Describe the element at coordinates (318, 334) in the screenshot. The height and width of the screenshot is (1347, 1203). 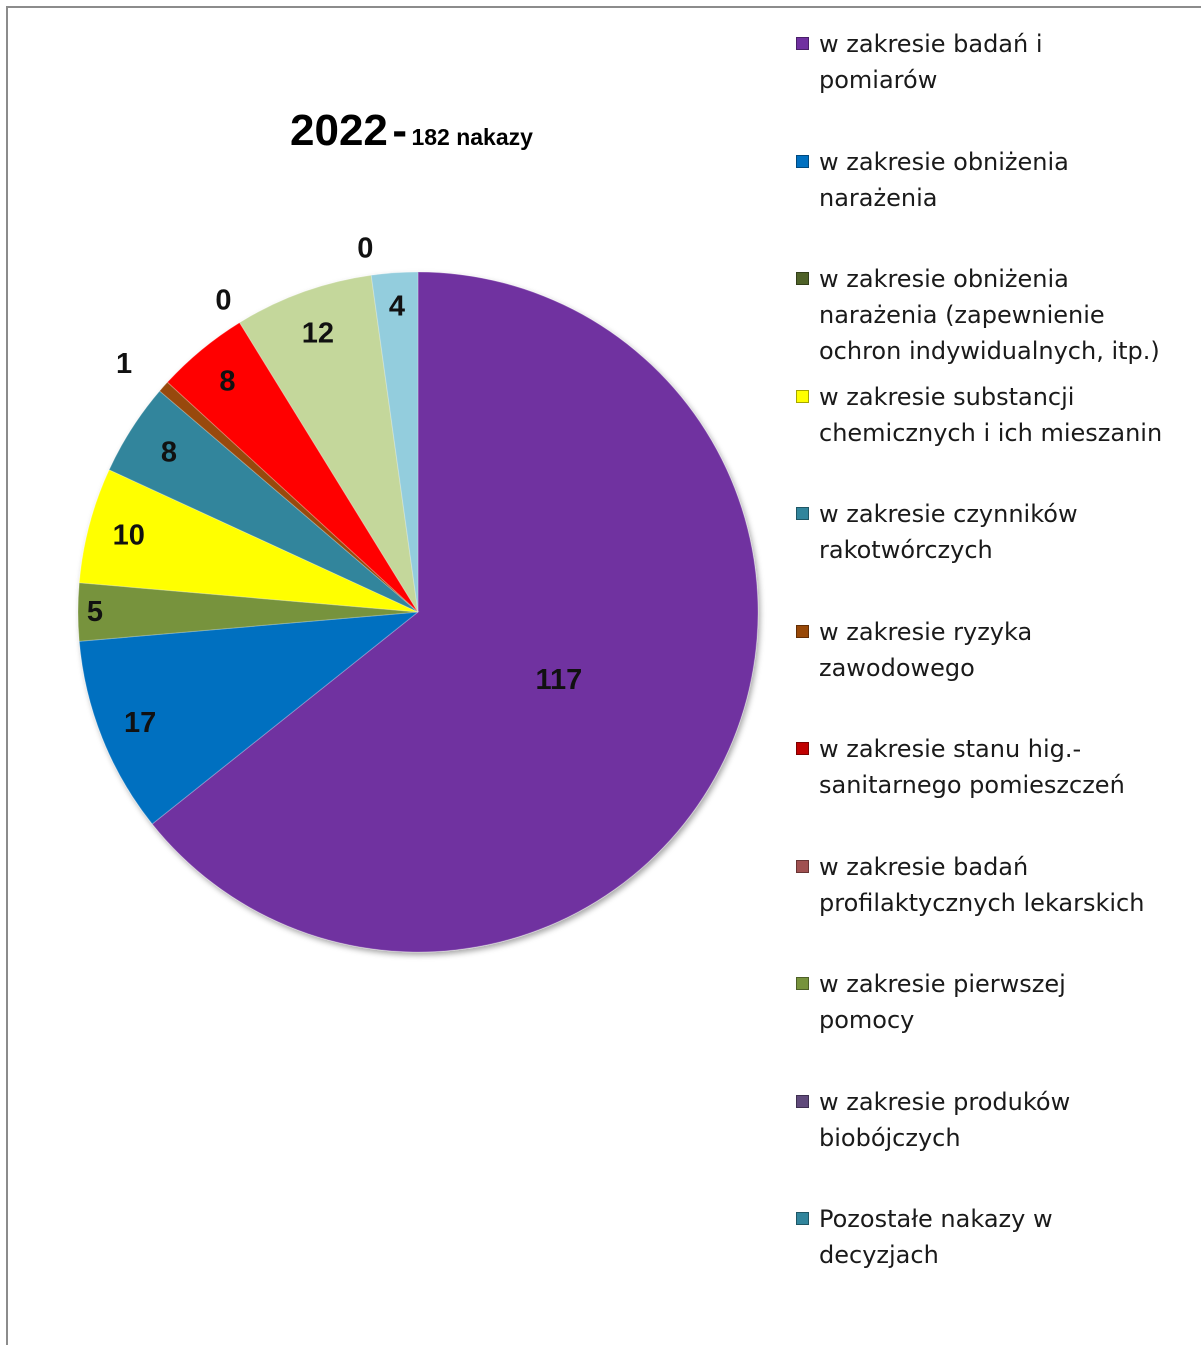
I see `slice-data-label: 12` at that location.